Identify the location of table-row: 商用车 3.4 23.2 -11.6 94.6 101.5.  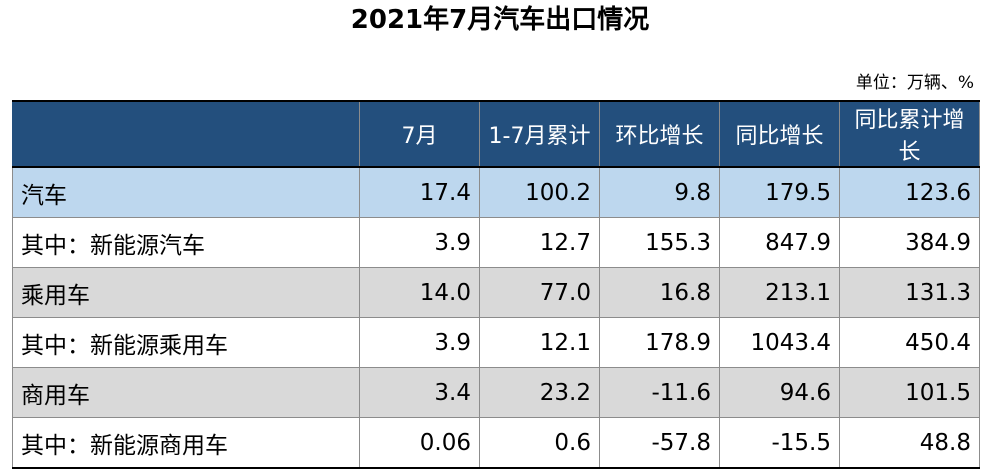
(496, 392).